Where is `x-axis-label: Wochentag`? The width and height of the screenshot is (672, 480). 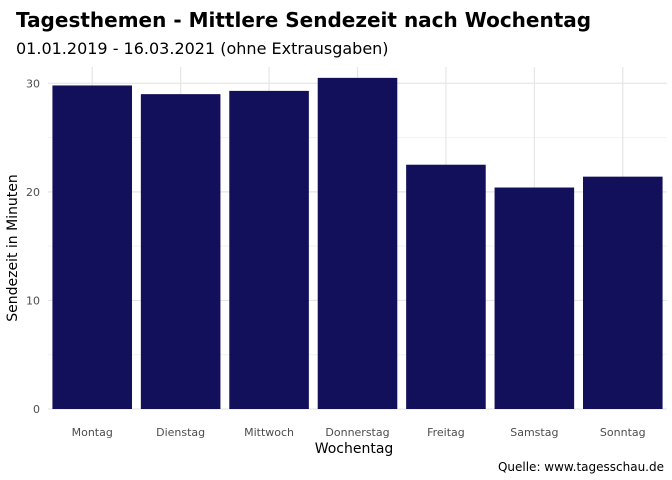 x-axis-label: Wochentag is located at coordinates (354, 449).